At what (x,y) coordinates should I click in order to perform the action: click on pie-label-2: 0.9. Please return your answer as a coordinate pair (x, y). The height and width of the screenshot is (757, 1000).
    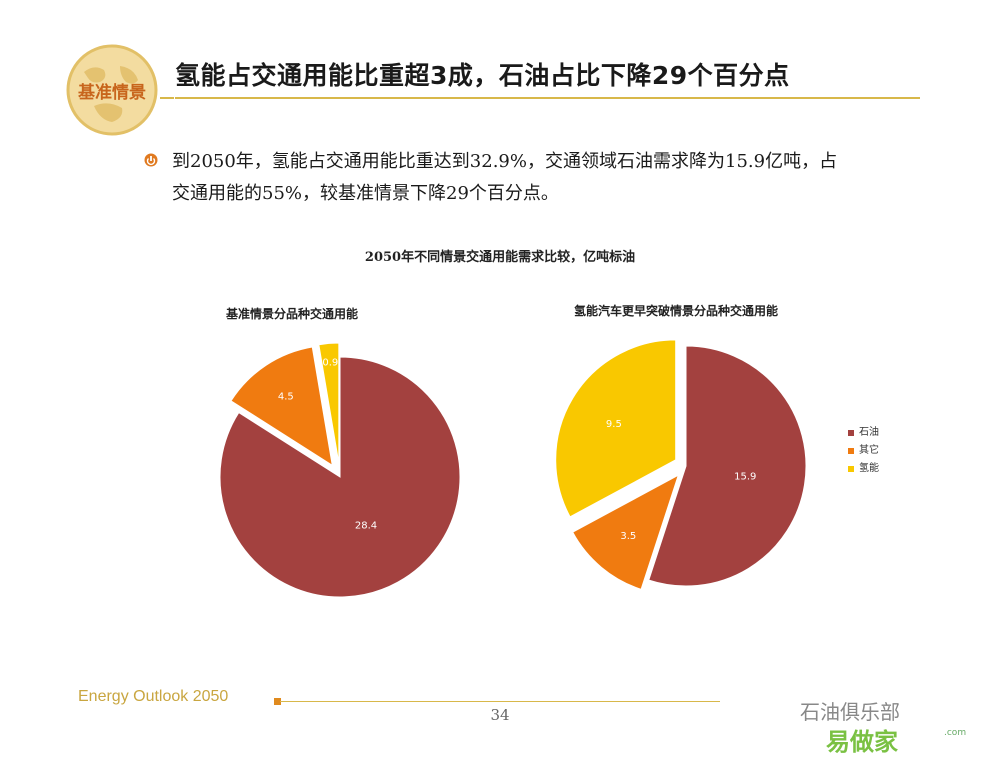
    Looking at the image, I should click on (330, 362).